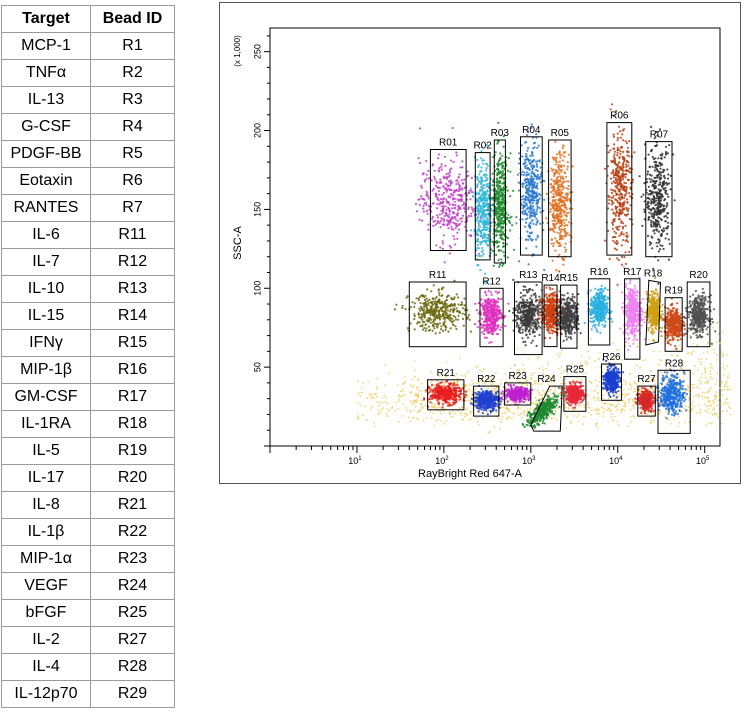 The image size is (750, 715). Describe the element at coordinates (46, 100) in the screenshot. I see `target-cell: IL-13` at that location.